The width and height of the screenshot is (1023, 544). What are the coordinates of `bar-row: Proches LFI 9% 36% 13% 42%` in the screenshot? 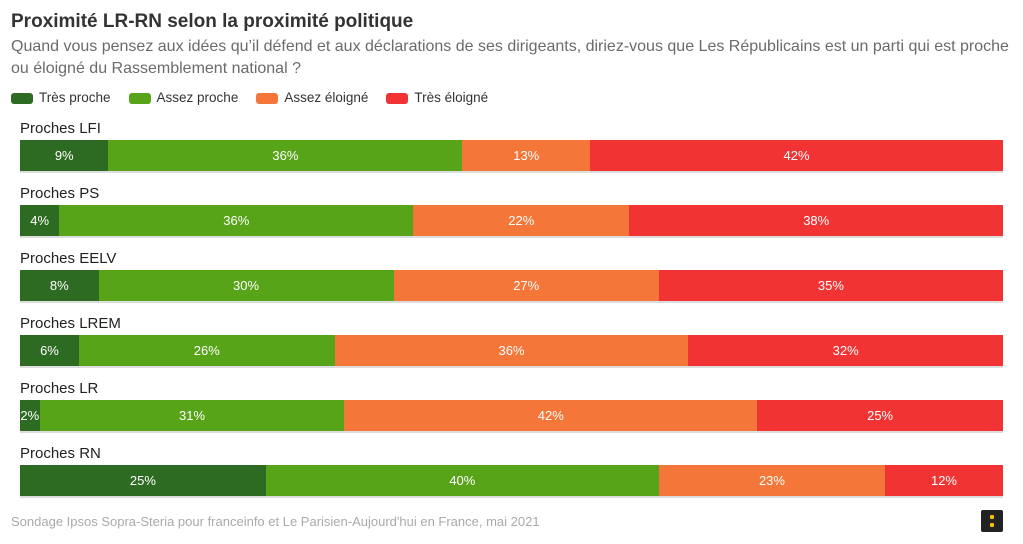 It's located at (511, 146).